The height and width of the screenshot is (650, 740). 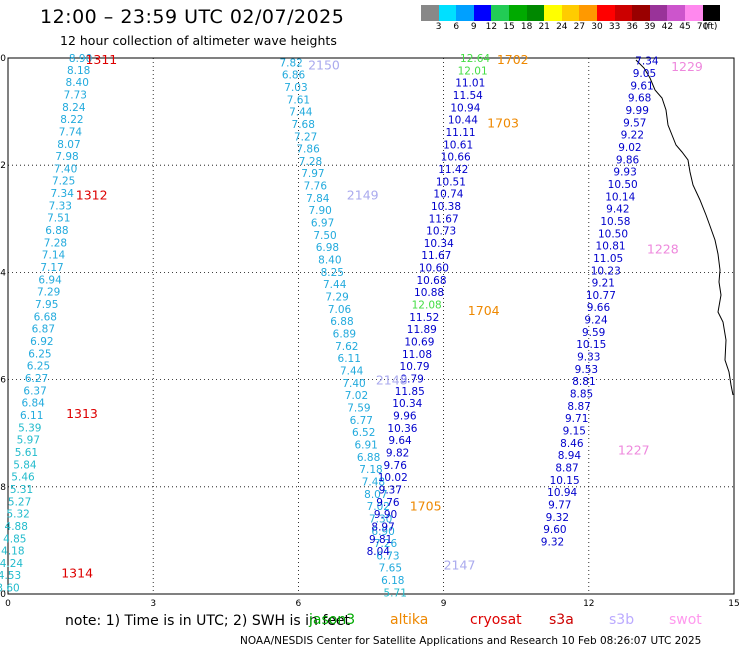 I want to click on wave-height-value: 7.61, so click(x=298, y=100).